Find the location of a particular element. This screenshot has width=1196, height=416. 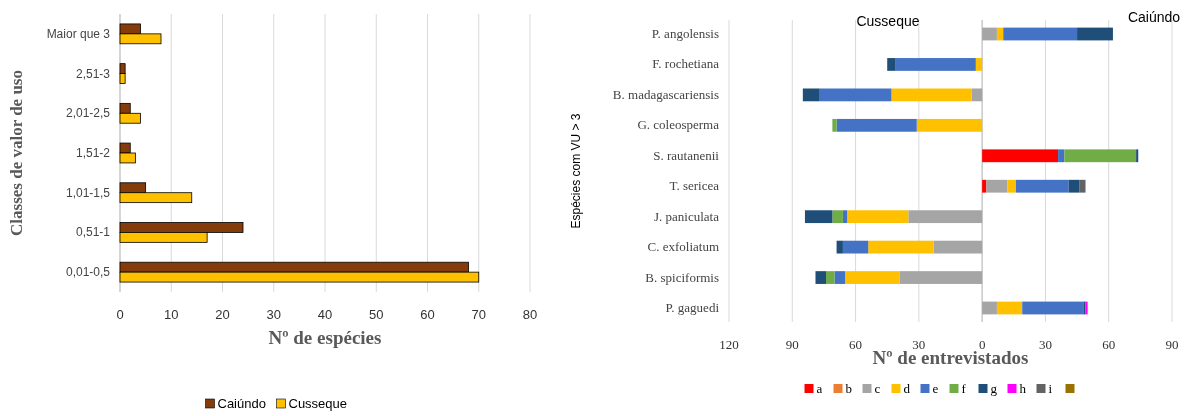

y-tick-label: 1,51-2 is located at coordinates (93, 153).